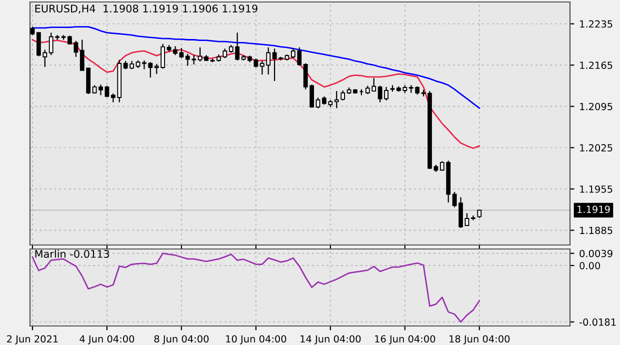 The image size is (620, 345). I want to click on y-tick-label: 1.2095, so click(596, 106).